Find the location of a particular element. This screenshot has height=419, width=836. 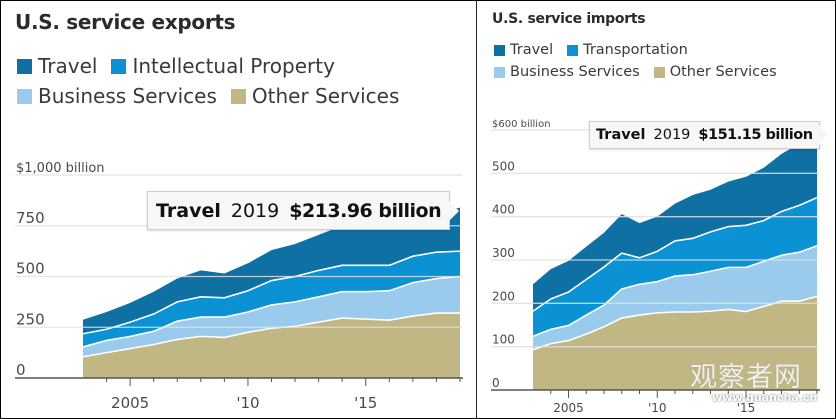

y-tick-label: 100 is located at coordinates (503, 340).